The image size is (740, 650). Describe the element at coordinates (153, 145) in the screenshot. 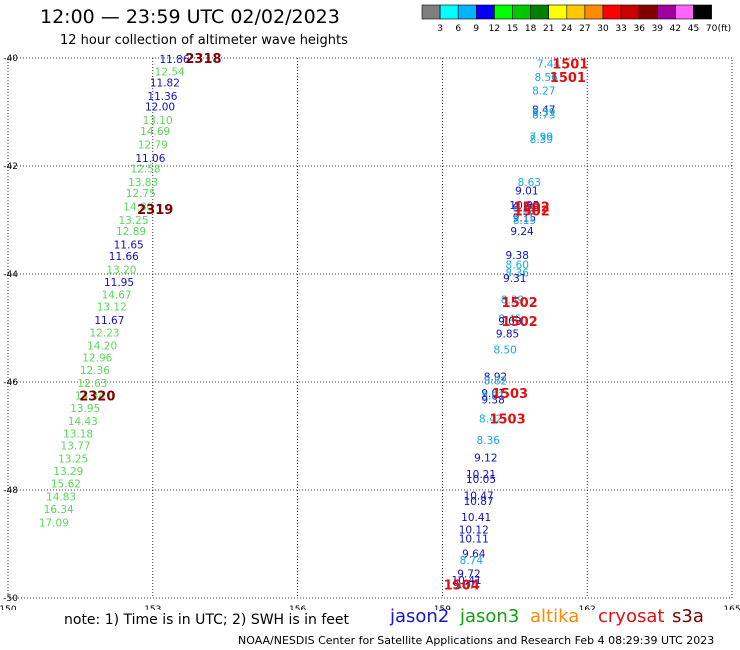

I see `wave-height-label: 12.79` at that location.